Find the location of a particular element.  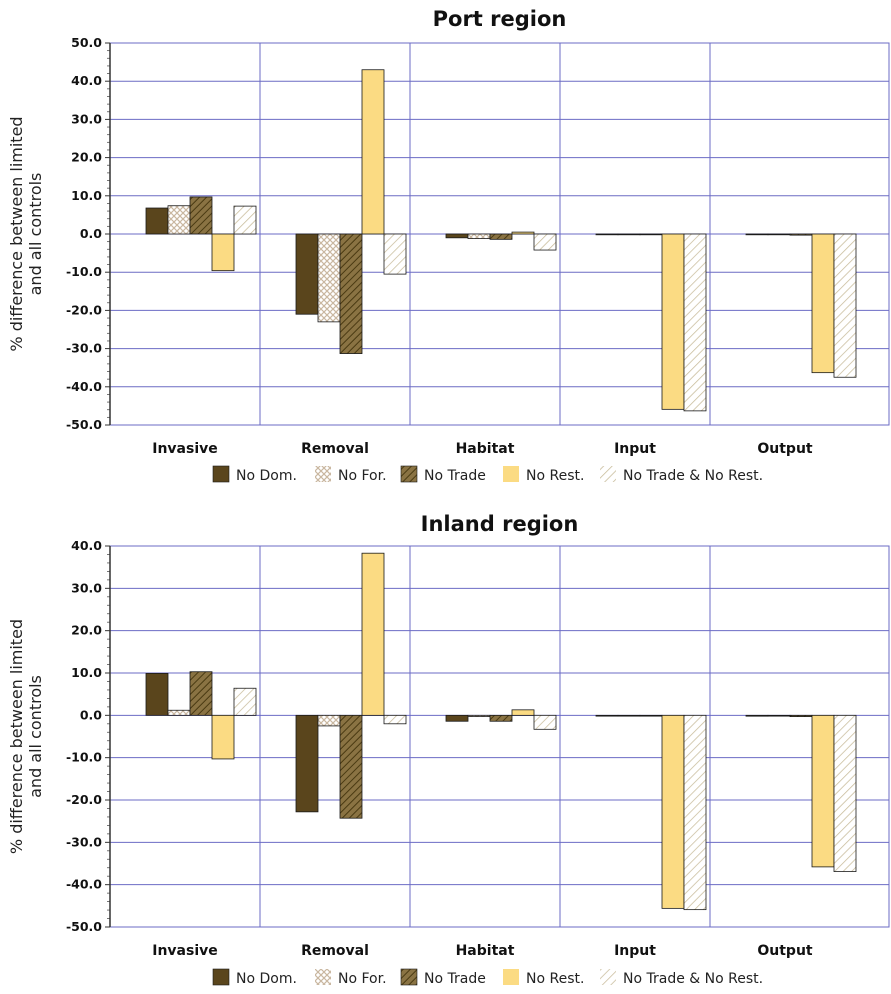

y-tick-label: -50.0 is located at coordinates (84, 926).